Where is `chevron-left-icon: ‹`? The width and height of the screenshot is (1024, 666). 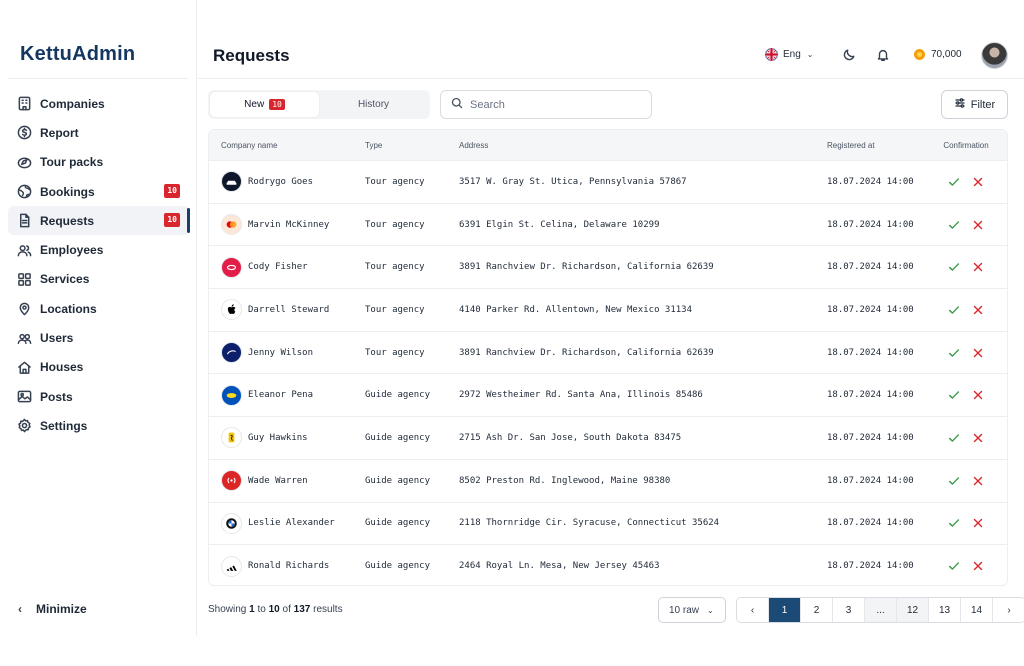 chevron-left-icon: ‹ is located at coordinates (752, 610).